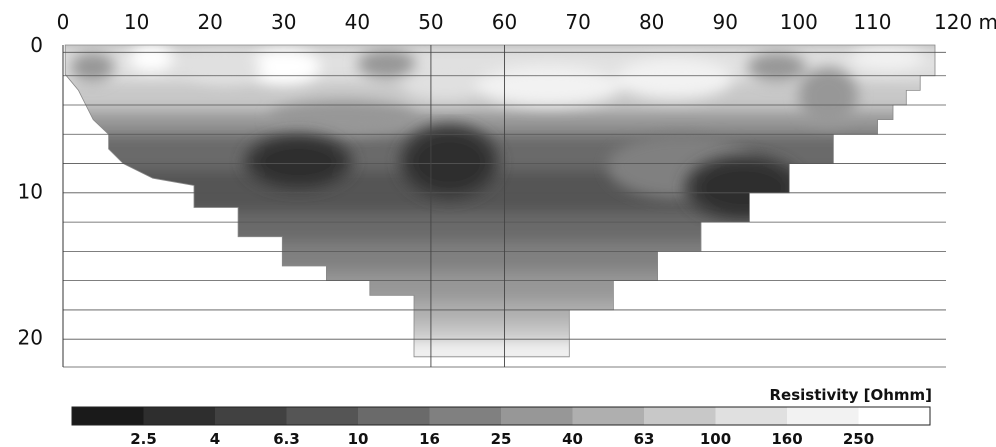 This screenshot has height=447, width=996. What do you see at coordinates (430, 22) in the screenshot?
I see `x-tick-label: 50` at bounding box center [430, 22].